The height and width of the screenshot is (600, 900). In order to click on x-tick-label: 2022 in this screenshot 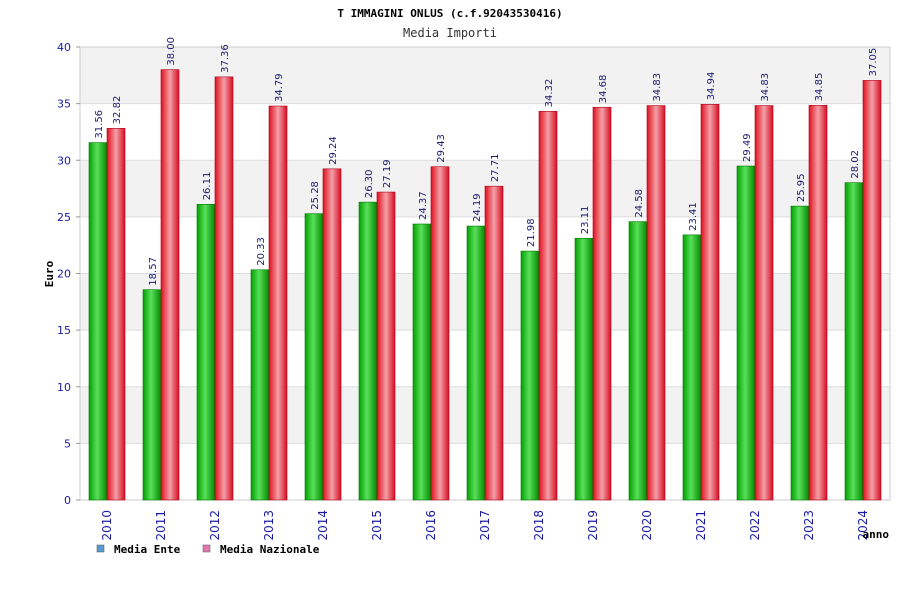, I will do `click(755, 525)`.